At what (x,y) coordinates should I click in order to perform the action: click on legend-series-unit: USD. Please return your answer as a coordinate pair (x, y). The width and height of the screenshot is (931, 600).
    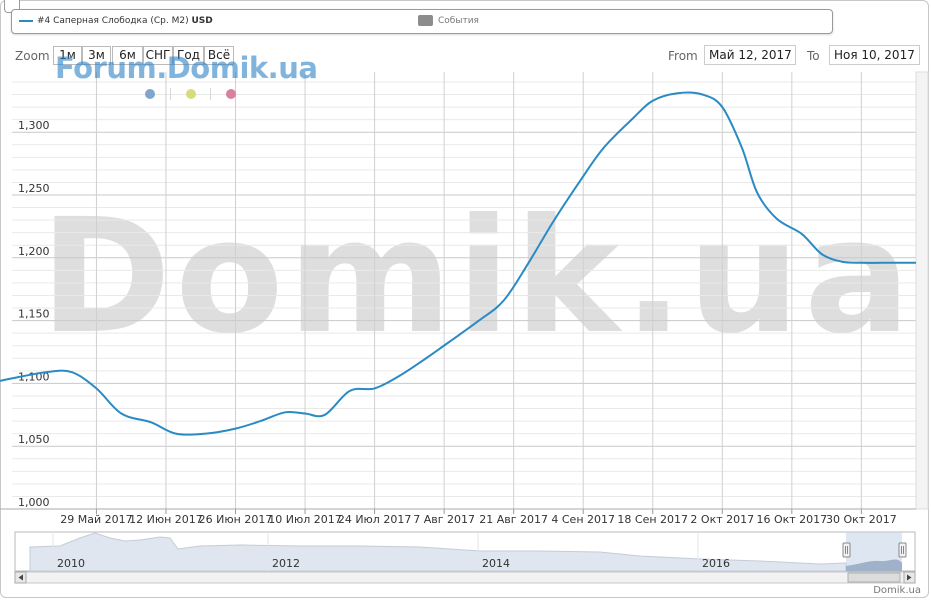
    Looking at the image, I should click on (202, 21).